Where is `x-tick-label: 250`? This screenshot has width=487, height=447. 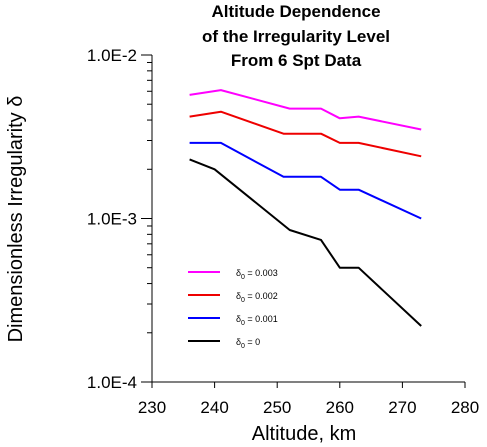 x-tick-label: 250 is located at coordinates (277, 407).